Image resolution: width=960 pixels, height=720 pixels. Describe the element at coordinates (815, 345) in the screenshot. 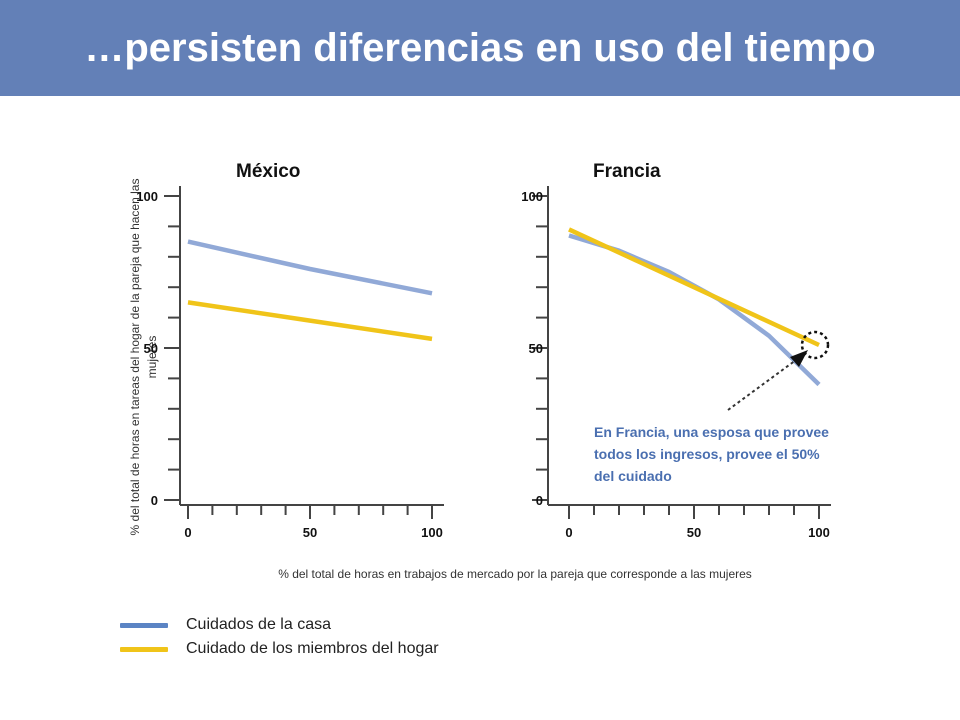

I see `dashed-circle-highlight` at that location.